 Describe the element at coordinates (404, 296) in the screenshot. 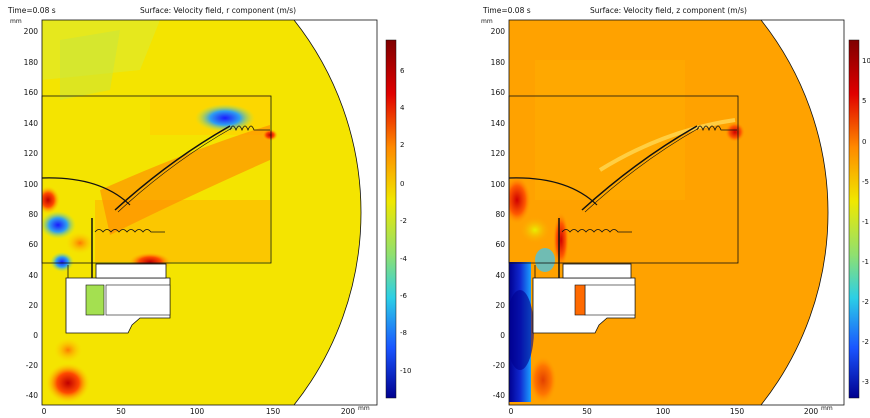

I see `colorbar-tick: -6` at that location.